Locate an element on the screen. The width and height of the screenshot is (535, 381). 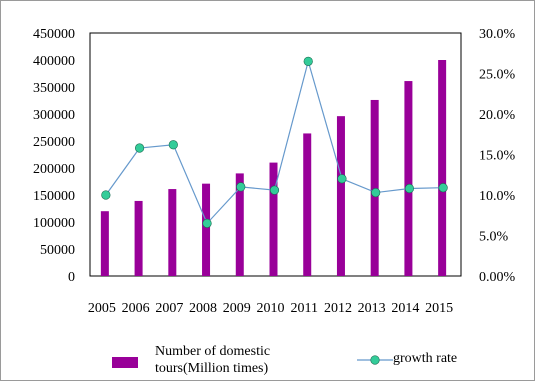
x-tick-label: 2015 is located at coordinates (439, 308).